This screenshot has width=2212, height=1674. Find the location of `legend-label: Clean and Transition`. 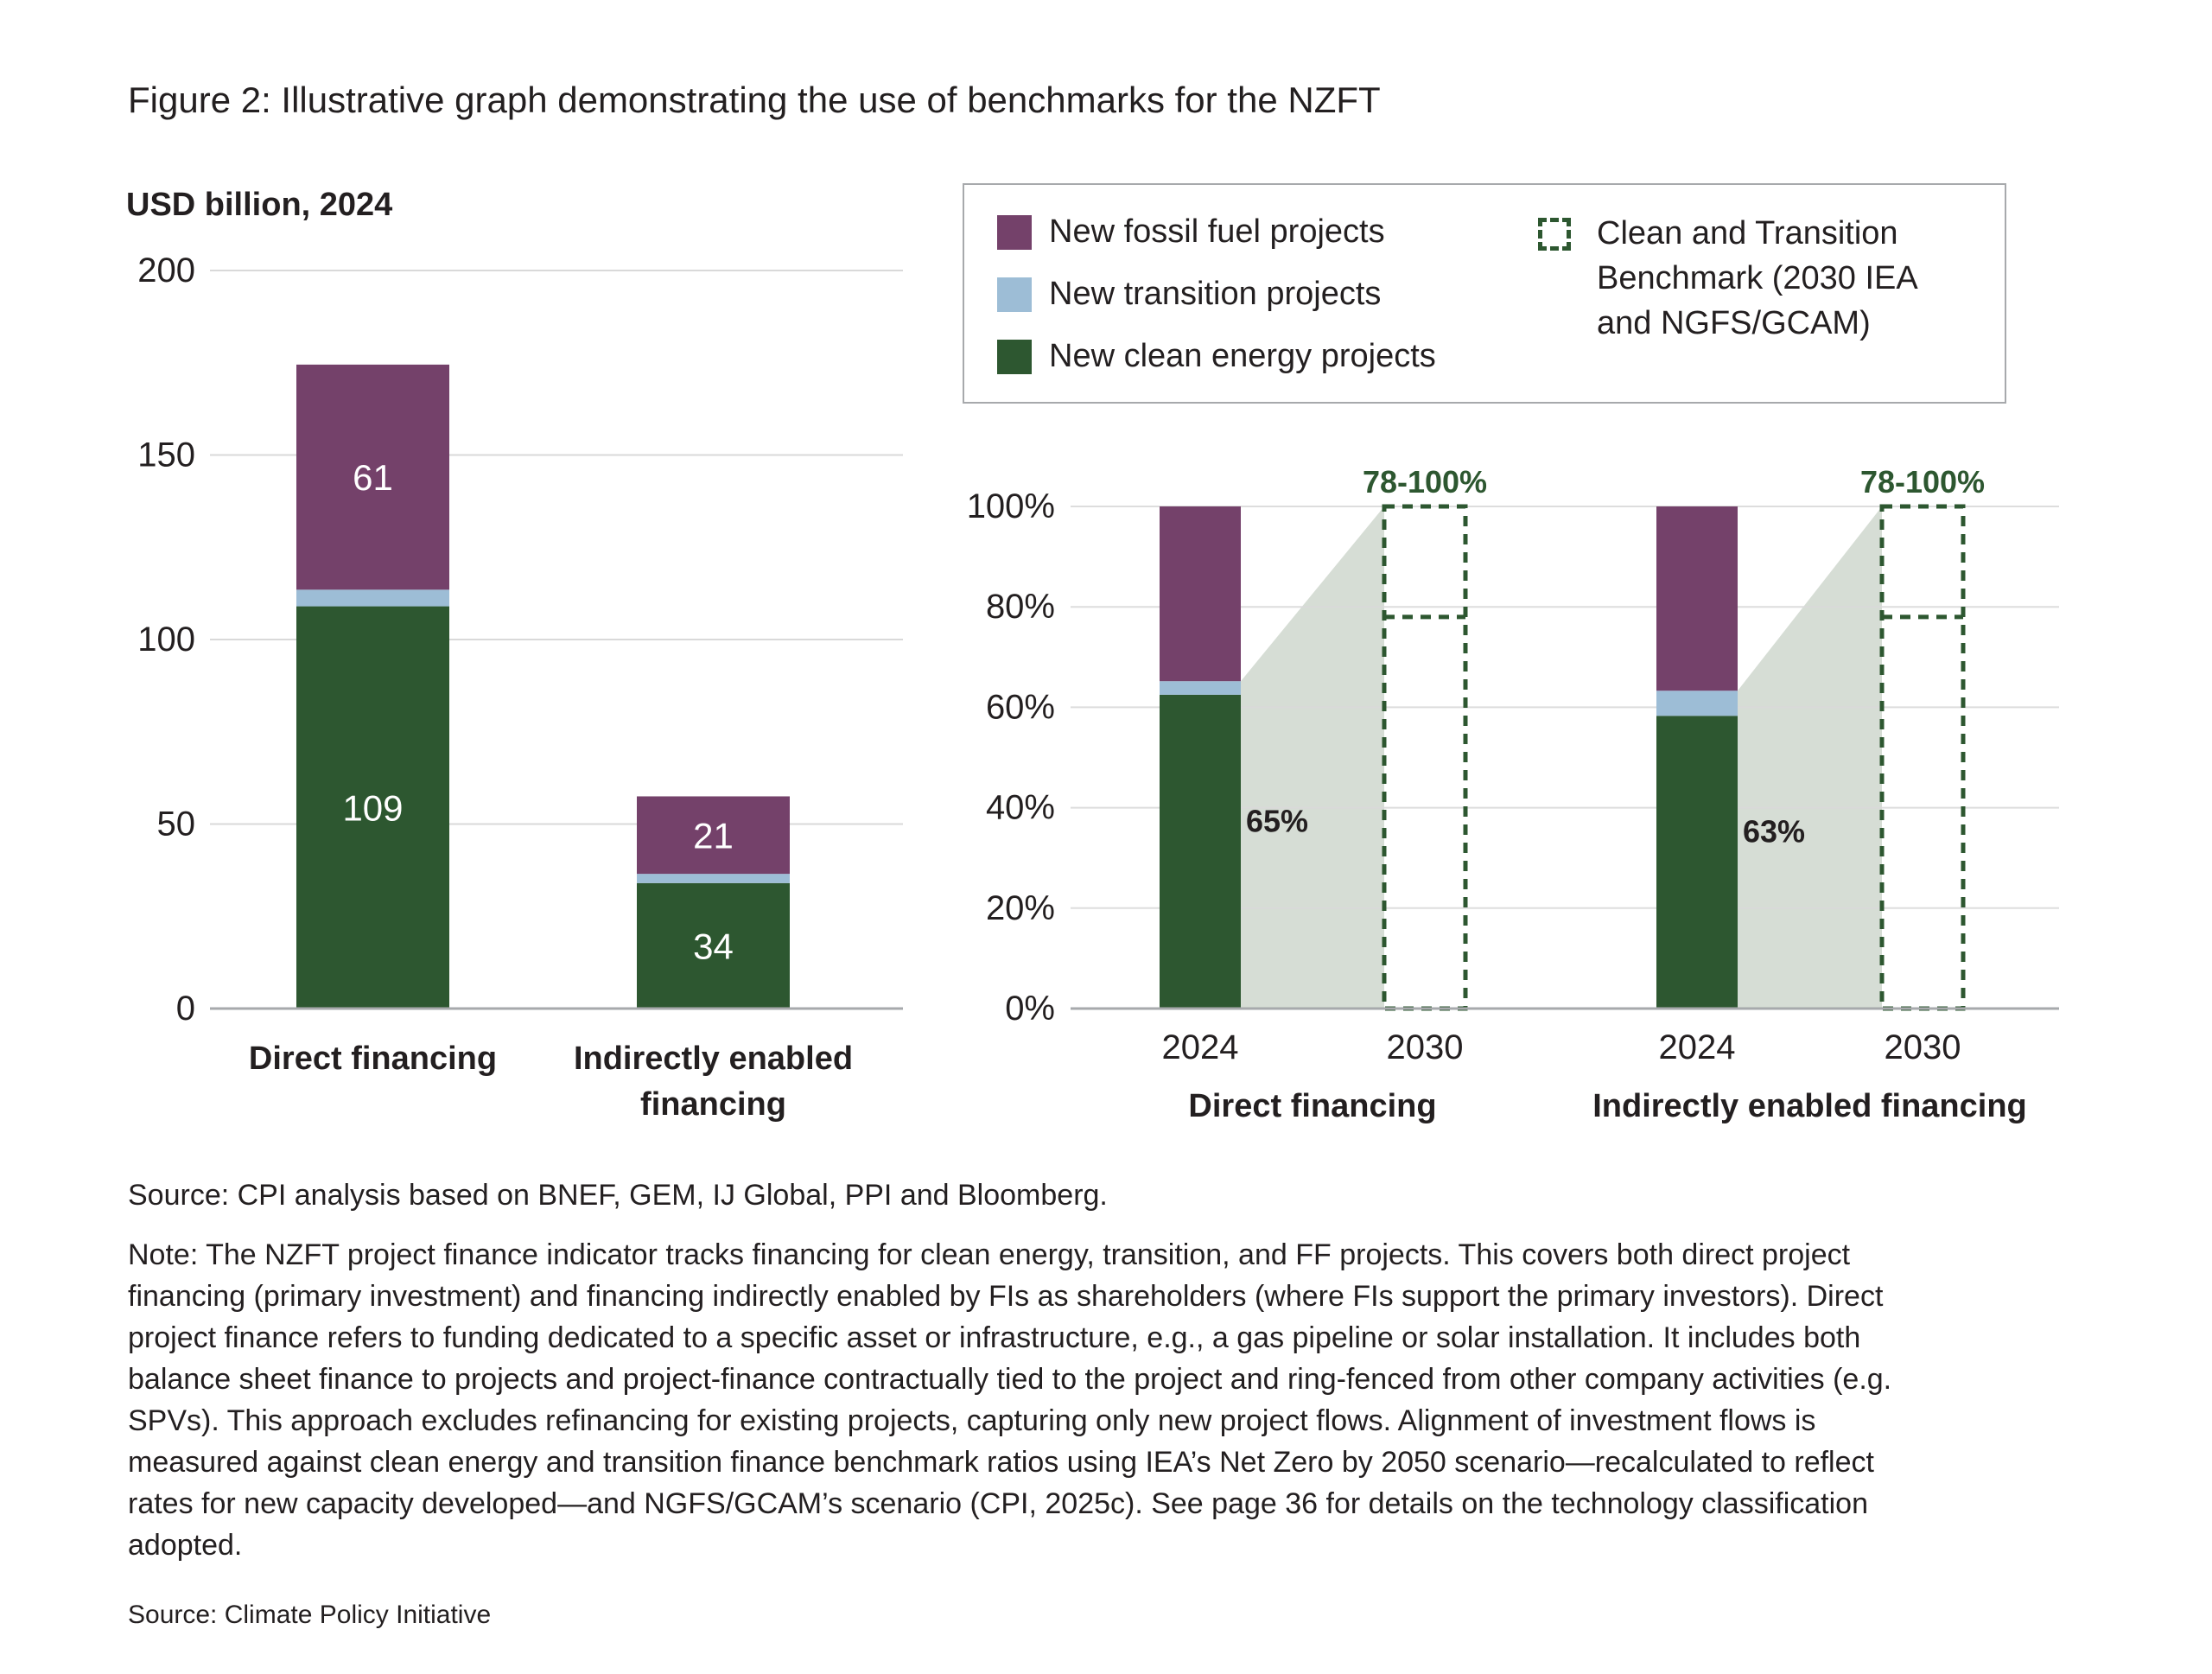

legend-label: Clean and Transition is located at coordinates (1747, 233).